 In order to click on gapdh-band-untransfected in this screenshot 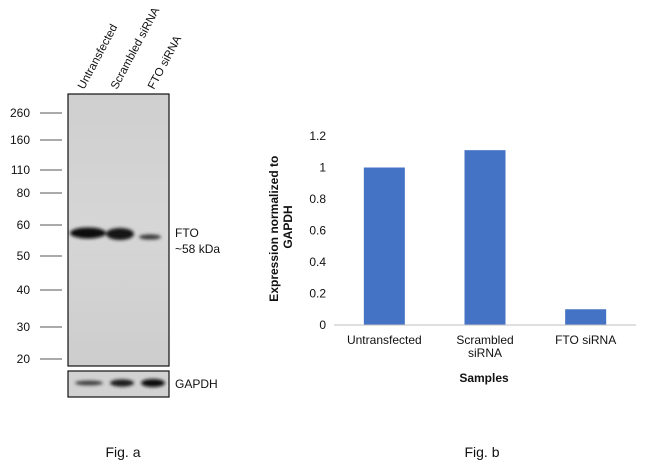, I will do `click(89, 383)`.